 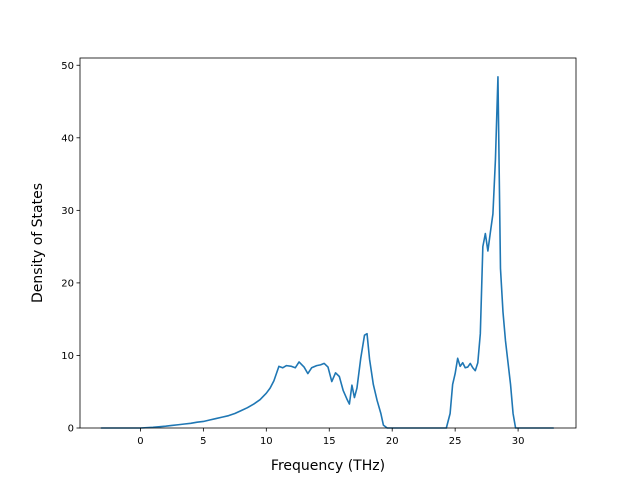 I want to click on y-axis-label: Density of States, so click(x=38, y=243).